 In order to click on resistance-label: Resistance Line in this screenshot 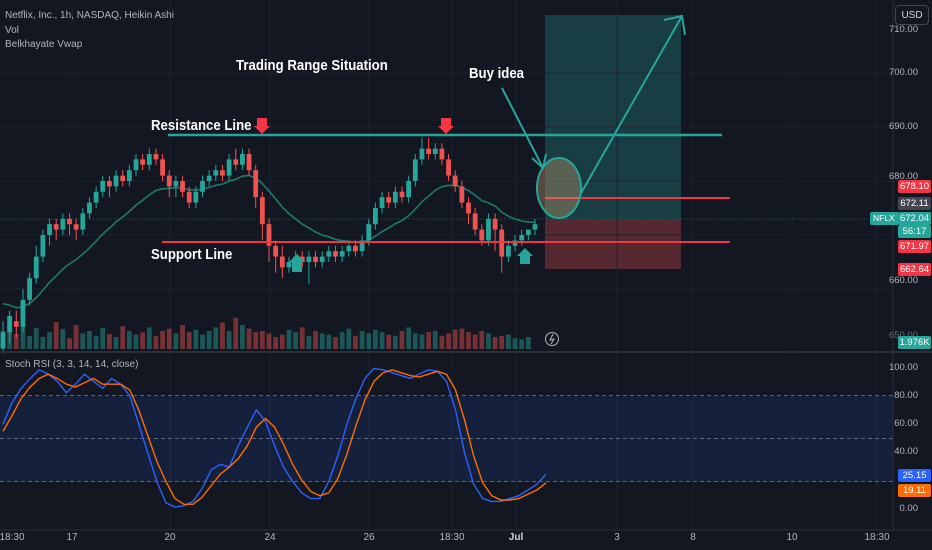, I will do `click(201, 125)`.